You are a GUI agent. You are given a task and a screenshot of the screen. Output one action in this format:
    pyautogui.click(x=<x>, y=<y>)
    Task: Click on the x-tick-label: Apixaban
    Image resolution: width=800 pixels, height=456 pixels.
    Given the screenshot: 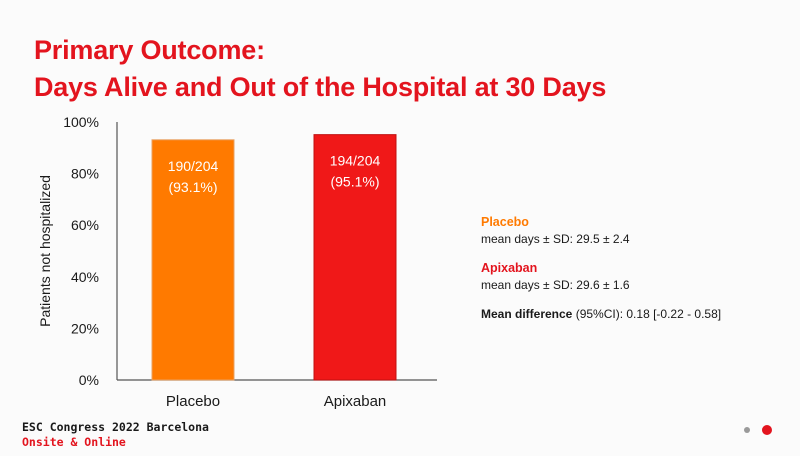 What is the action you would take?
    pyautogui.click(x=355, y=401)
    